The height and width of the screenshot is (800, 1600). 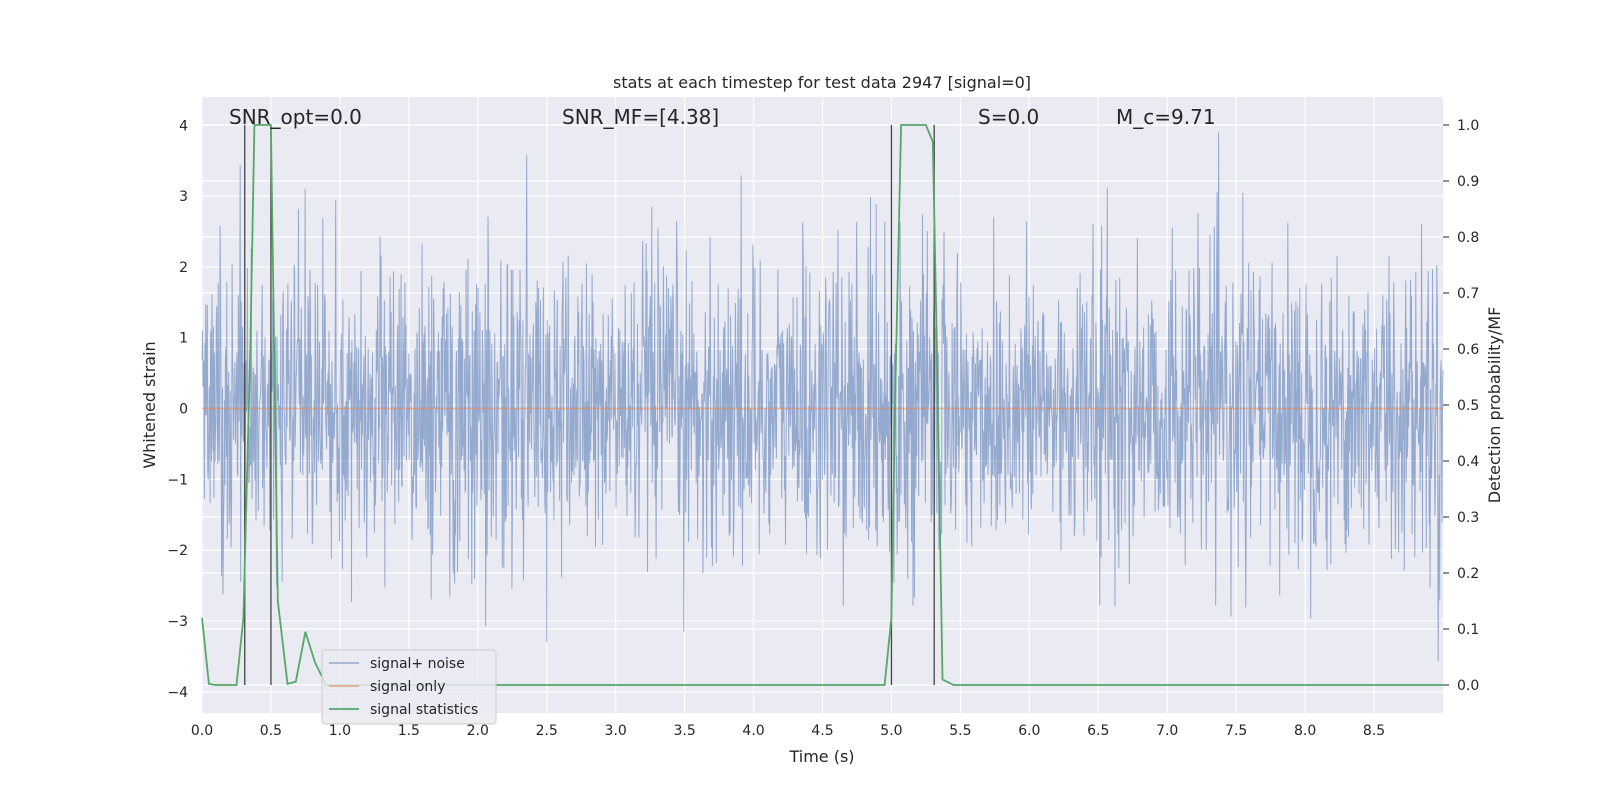 I want to click on y2-tick-label: 0.4, so click(x=1468, y=462).